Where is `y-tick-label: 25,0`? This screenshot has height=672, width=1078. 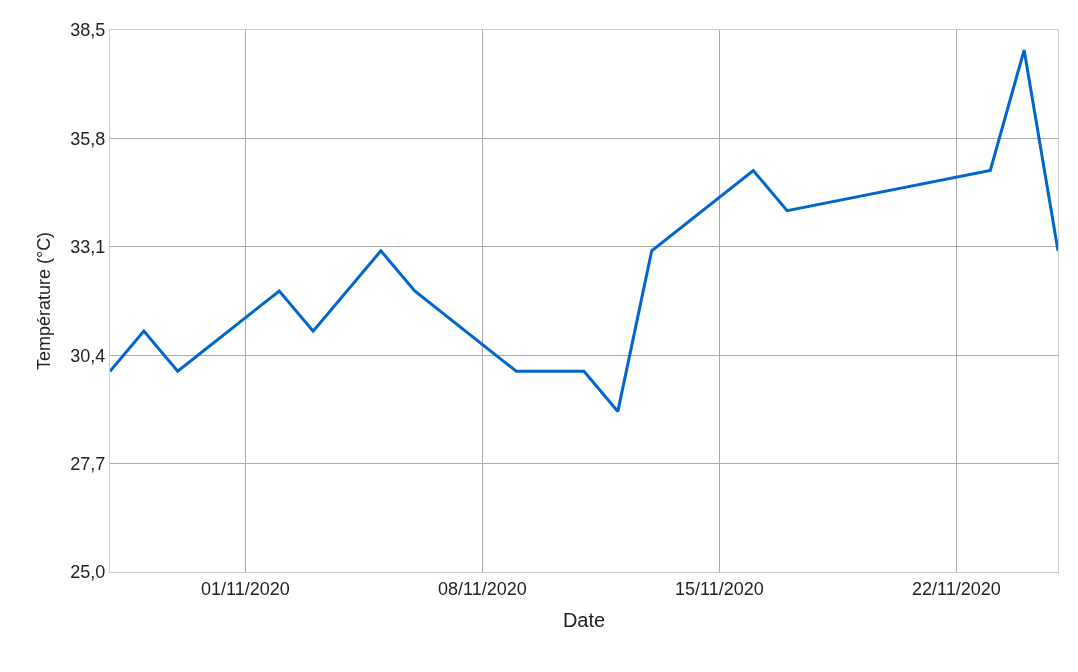
y-tick-label: 25,0 is located at coordinates (88, 572).